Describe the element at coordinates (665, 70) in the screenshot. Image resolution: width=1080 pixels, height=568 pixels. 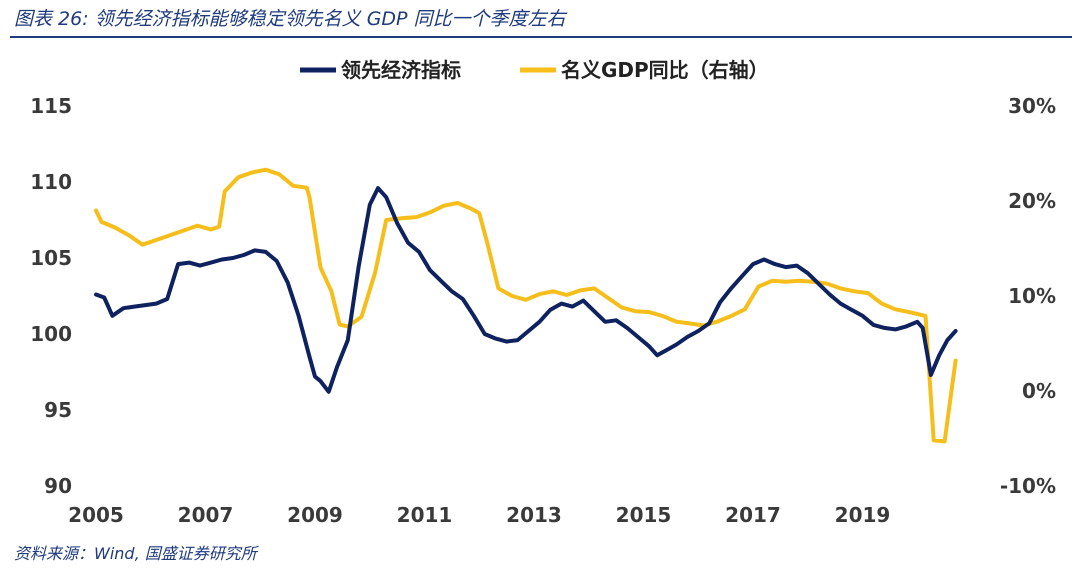
I see `legend-label-series-2: 名义GDP同比（右轴）` at that location.